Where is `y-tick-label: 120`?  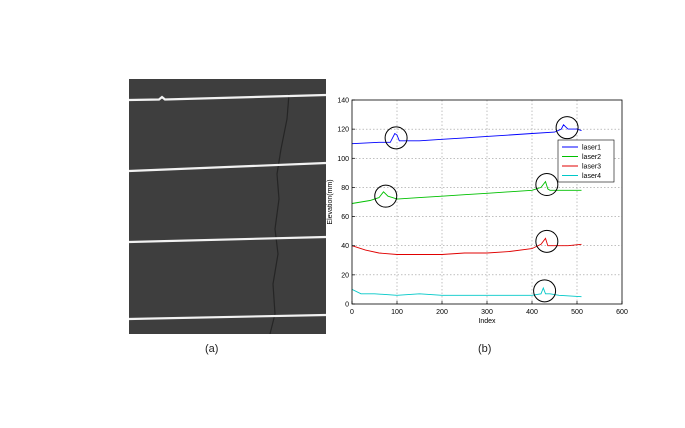
y-tick-label: 120 is located at coordinates (343, 130).